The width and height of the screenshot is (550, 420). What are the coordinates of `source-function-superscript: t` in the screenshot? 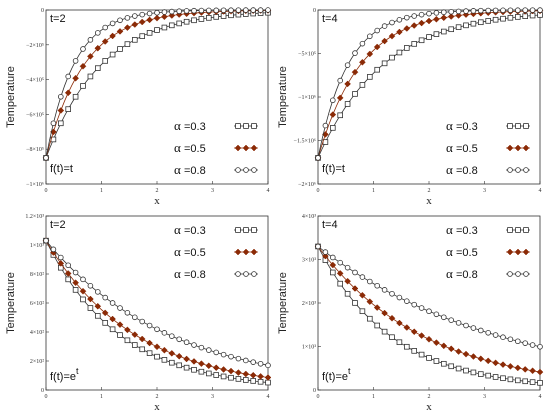 It's located at (77, 371).